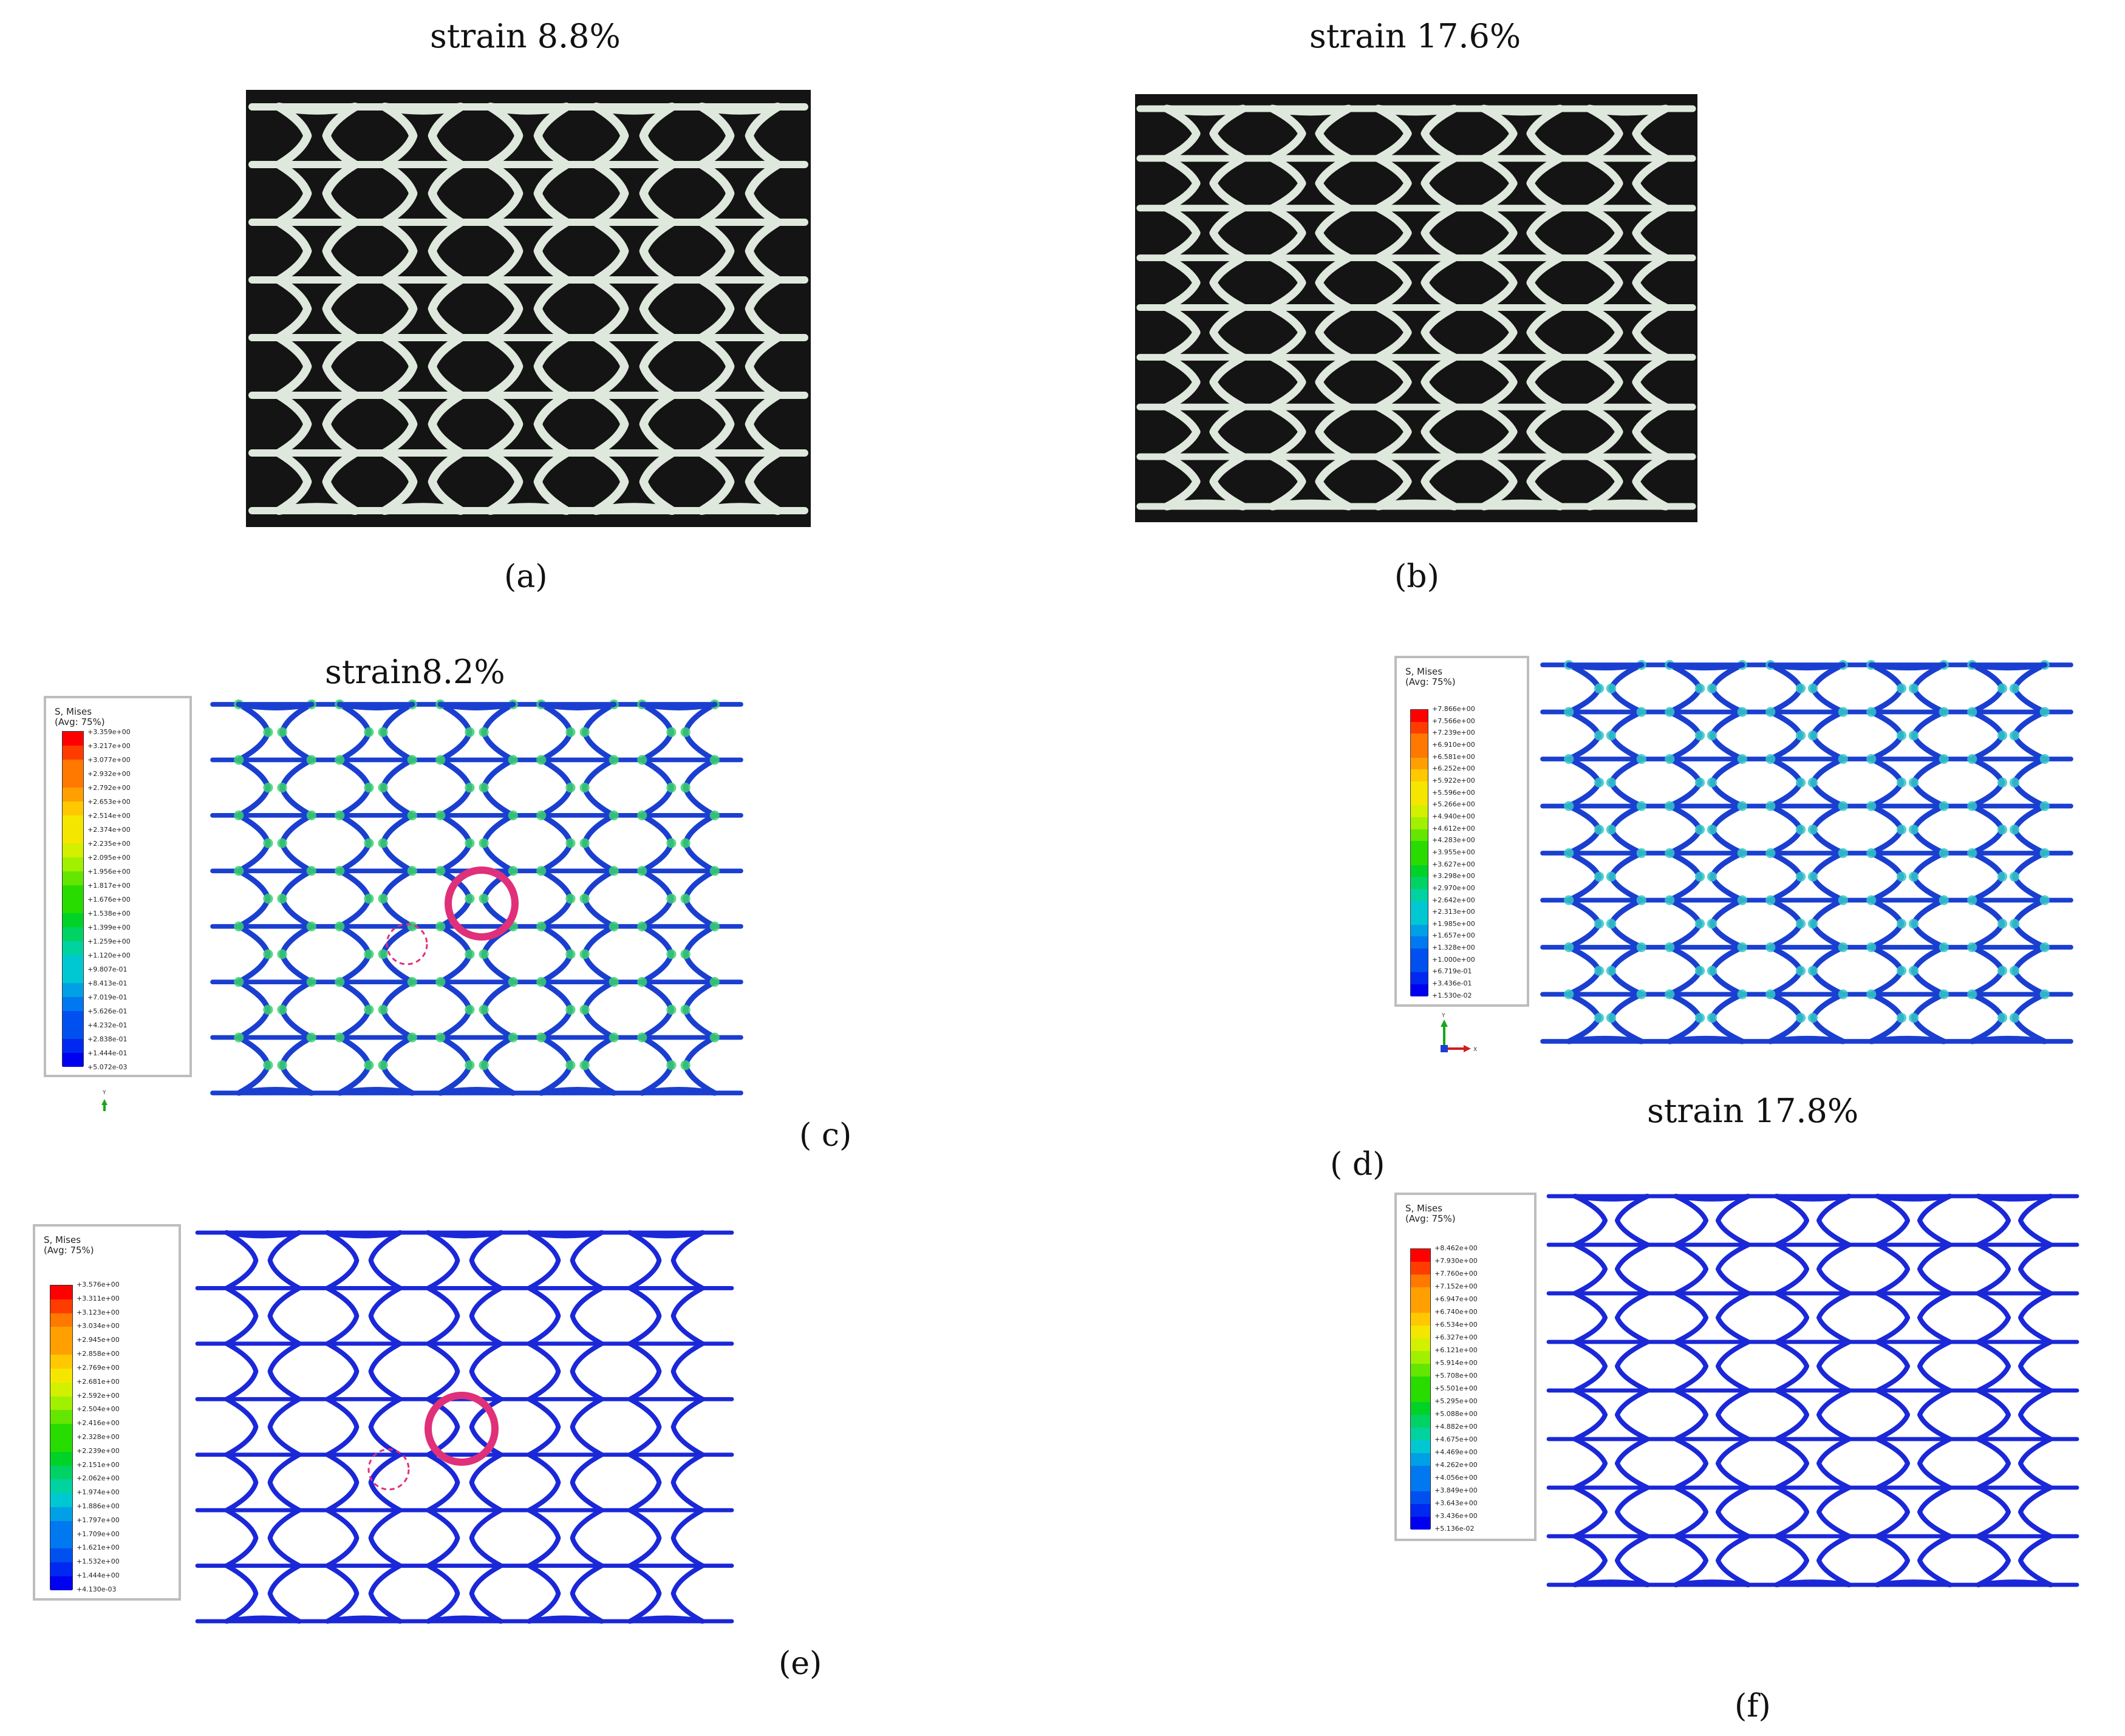 The height and width of the screenshot is (1736, 2125). What do you see at coordinates (109, 872) in the screenshot?
I see `legend-c-value: +1.956e+00` at bounding box center [109, 872].